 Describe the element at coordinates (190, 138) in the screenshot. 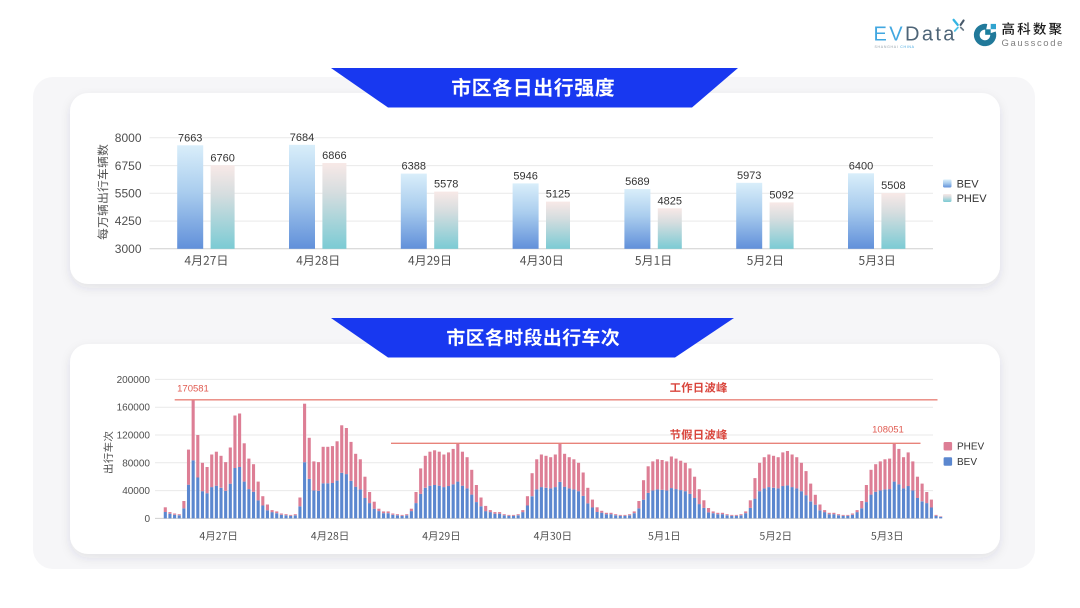

I see `svg-text: 7663` at that location.